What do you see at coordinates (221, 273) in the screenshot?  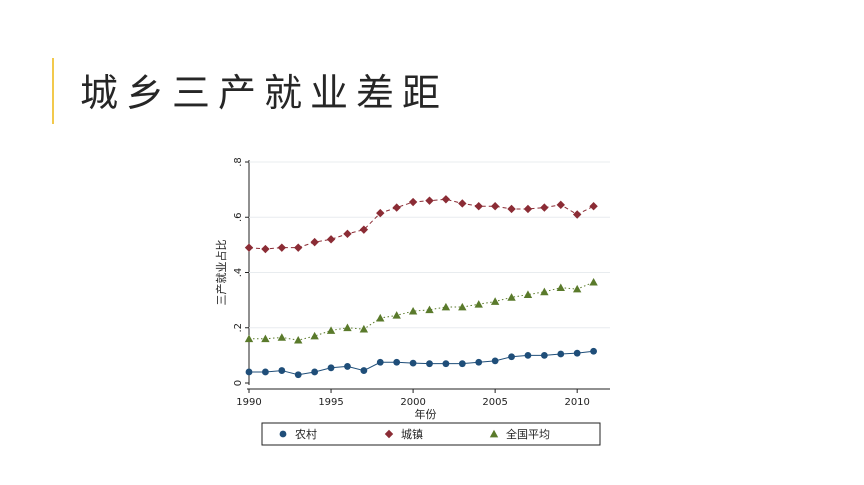 I see `y-axis-title: 三产就业占比` at bounding box center [221, 273].